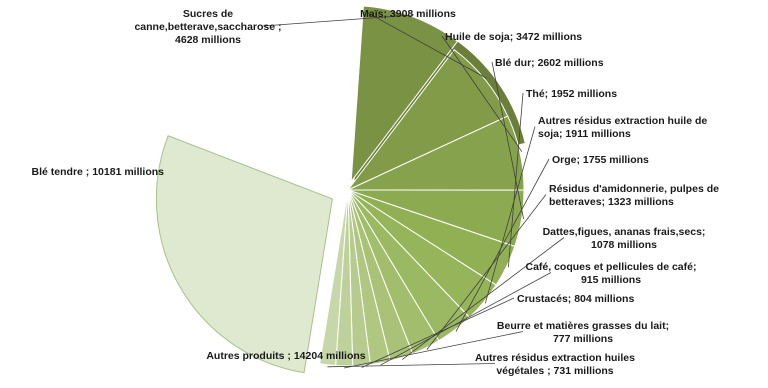 The width and height of the screenshot is (768, 388). What do you see at coordinates (583, 339) in the screenshot?
I see `slice-label-line: 777 millions` at bounding box center [583, 339].